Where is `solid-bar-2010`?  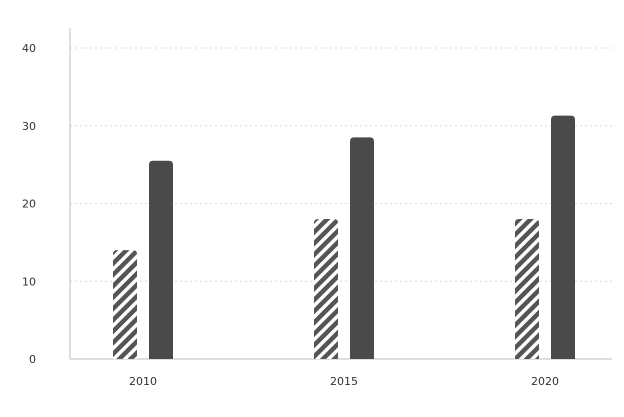
solid-bar-2010 is located at coordinates (161, 259).